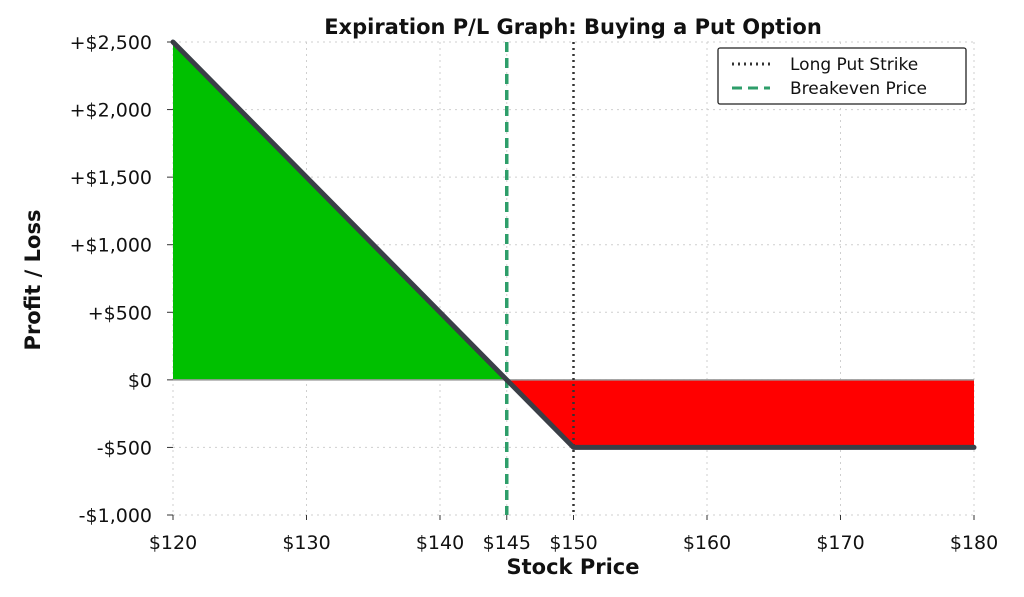 This screenshot has width=1024, height=597. What do you see at coordinates (124, 448) in the screenshot?
I see `y-tick-label: -$500` at bounding box center [124, 448].